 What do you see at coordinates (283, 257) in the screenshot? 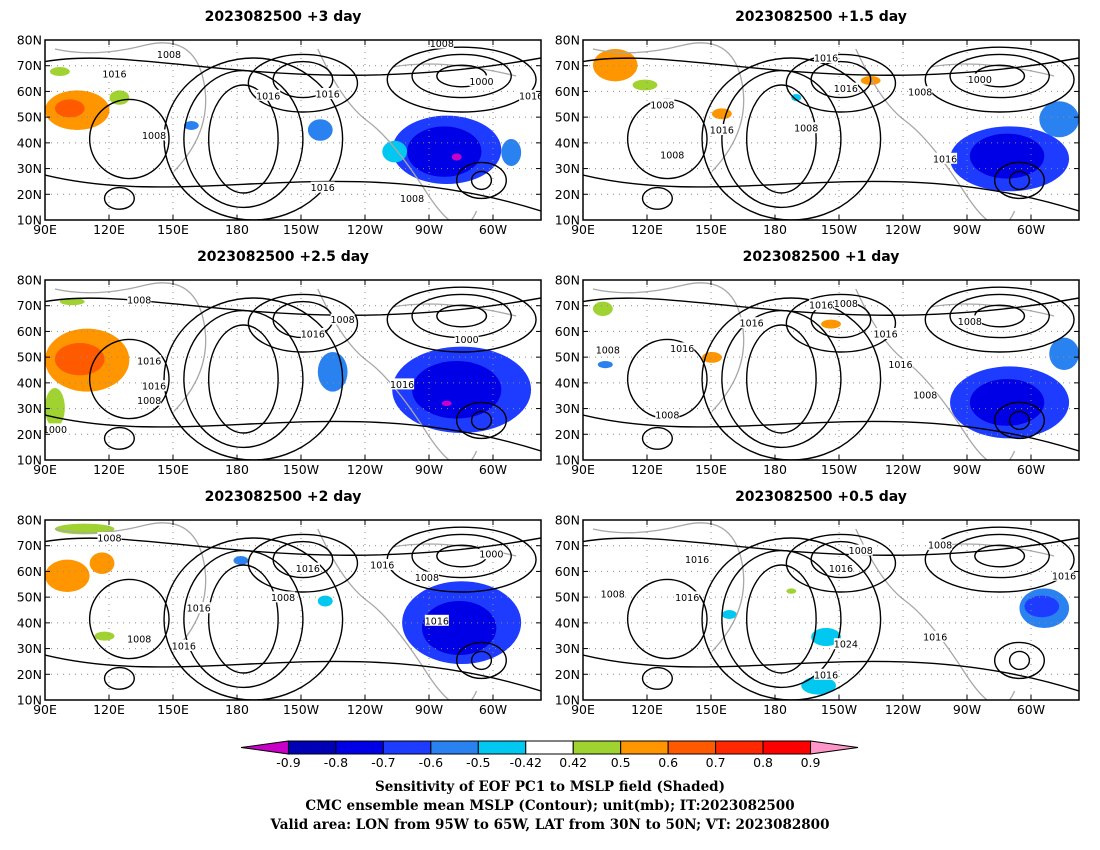
I see `panel-title: 2023082500 +2.5 day` at bounding box center [283, 257].